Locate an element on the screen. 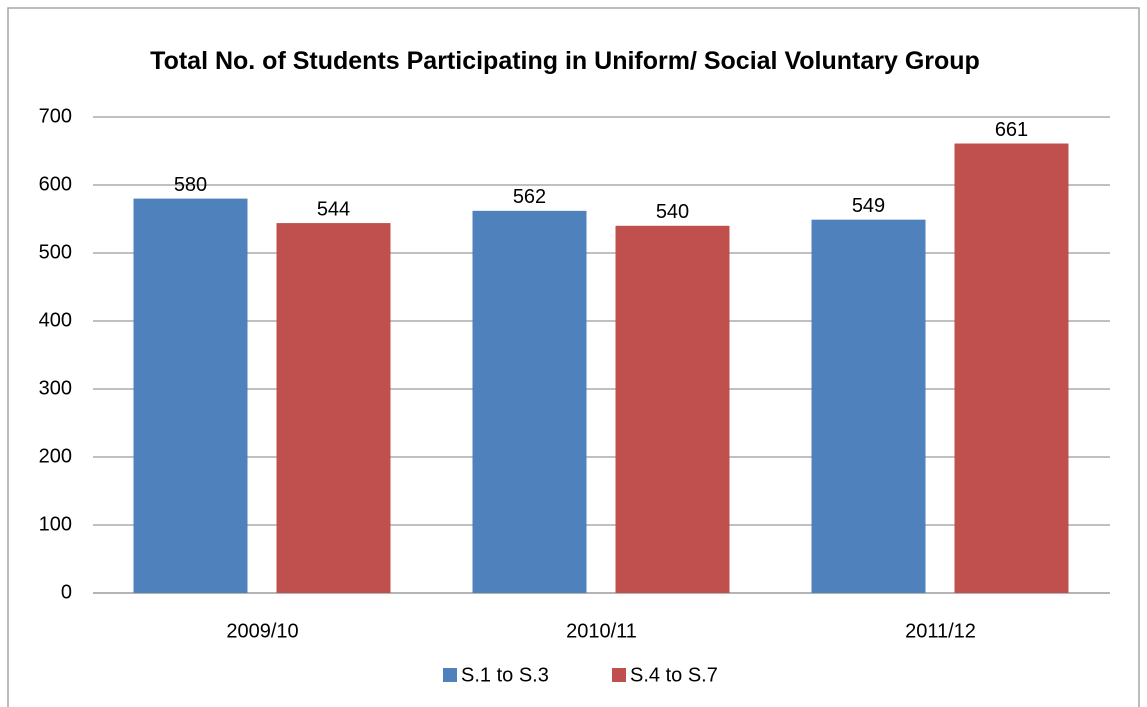  y-tick-label: 700 is located at coordinates (55, 116).